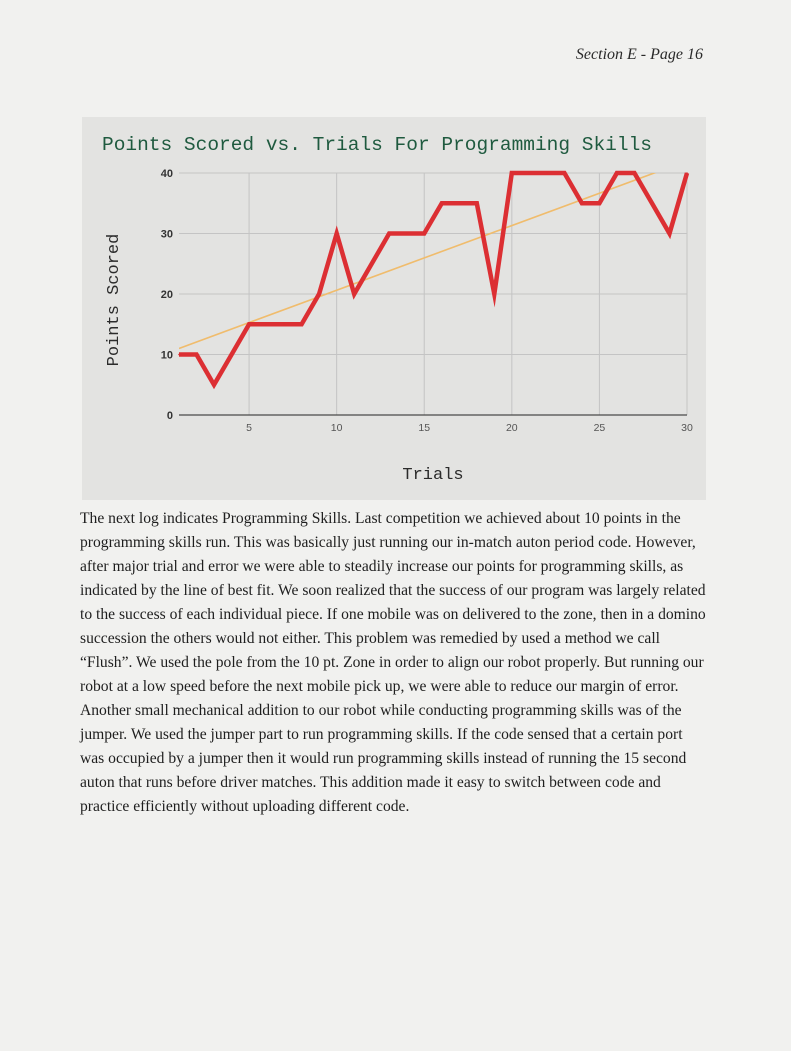 This screenshot has width=791, height=1051. I want to click on trendline-layer, so click(418, 261).